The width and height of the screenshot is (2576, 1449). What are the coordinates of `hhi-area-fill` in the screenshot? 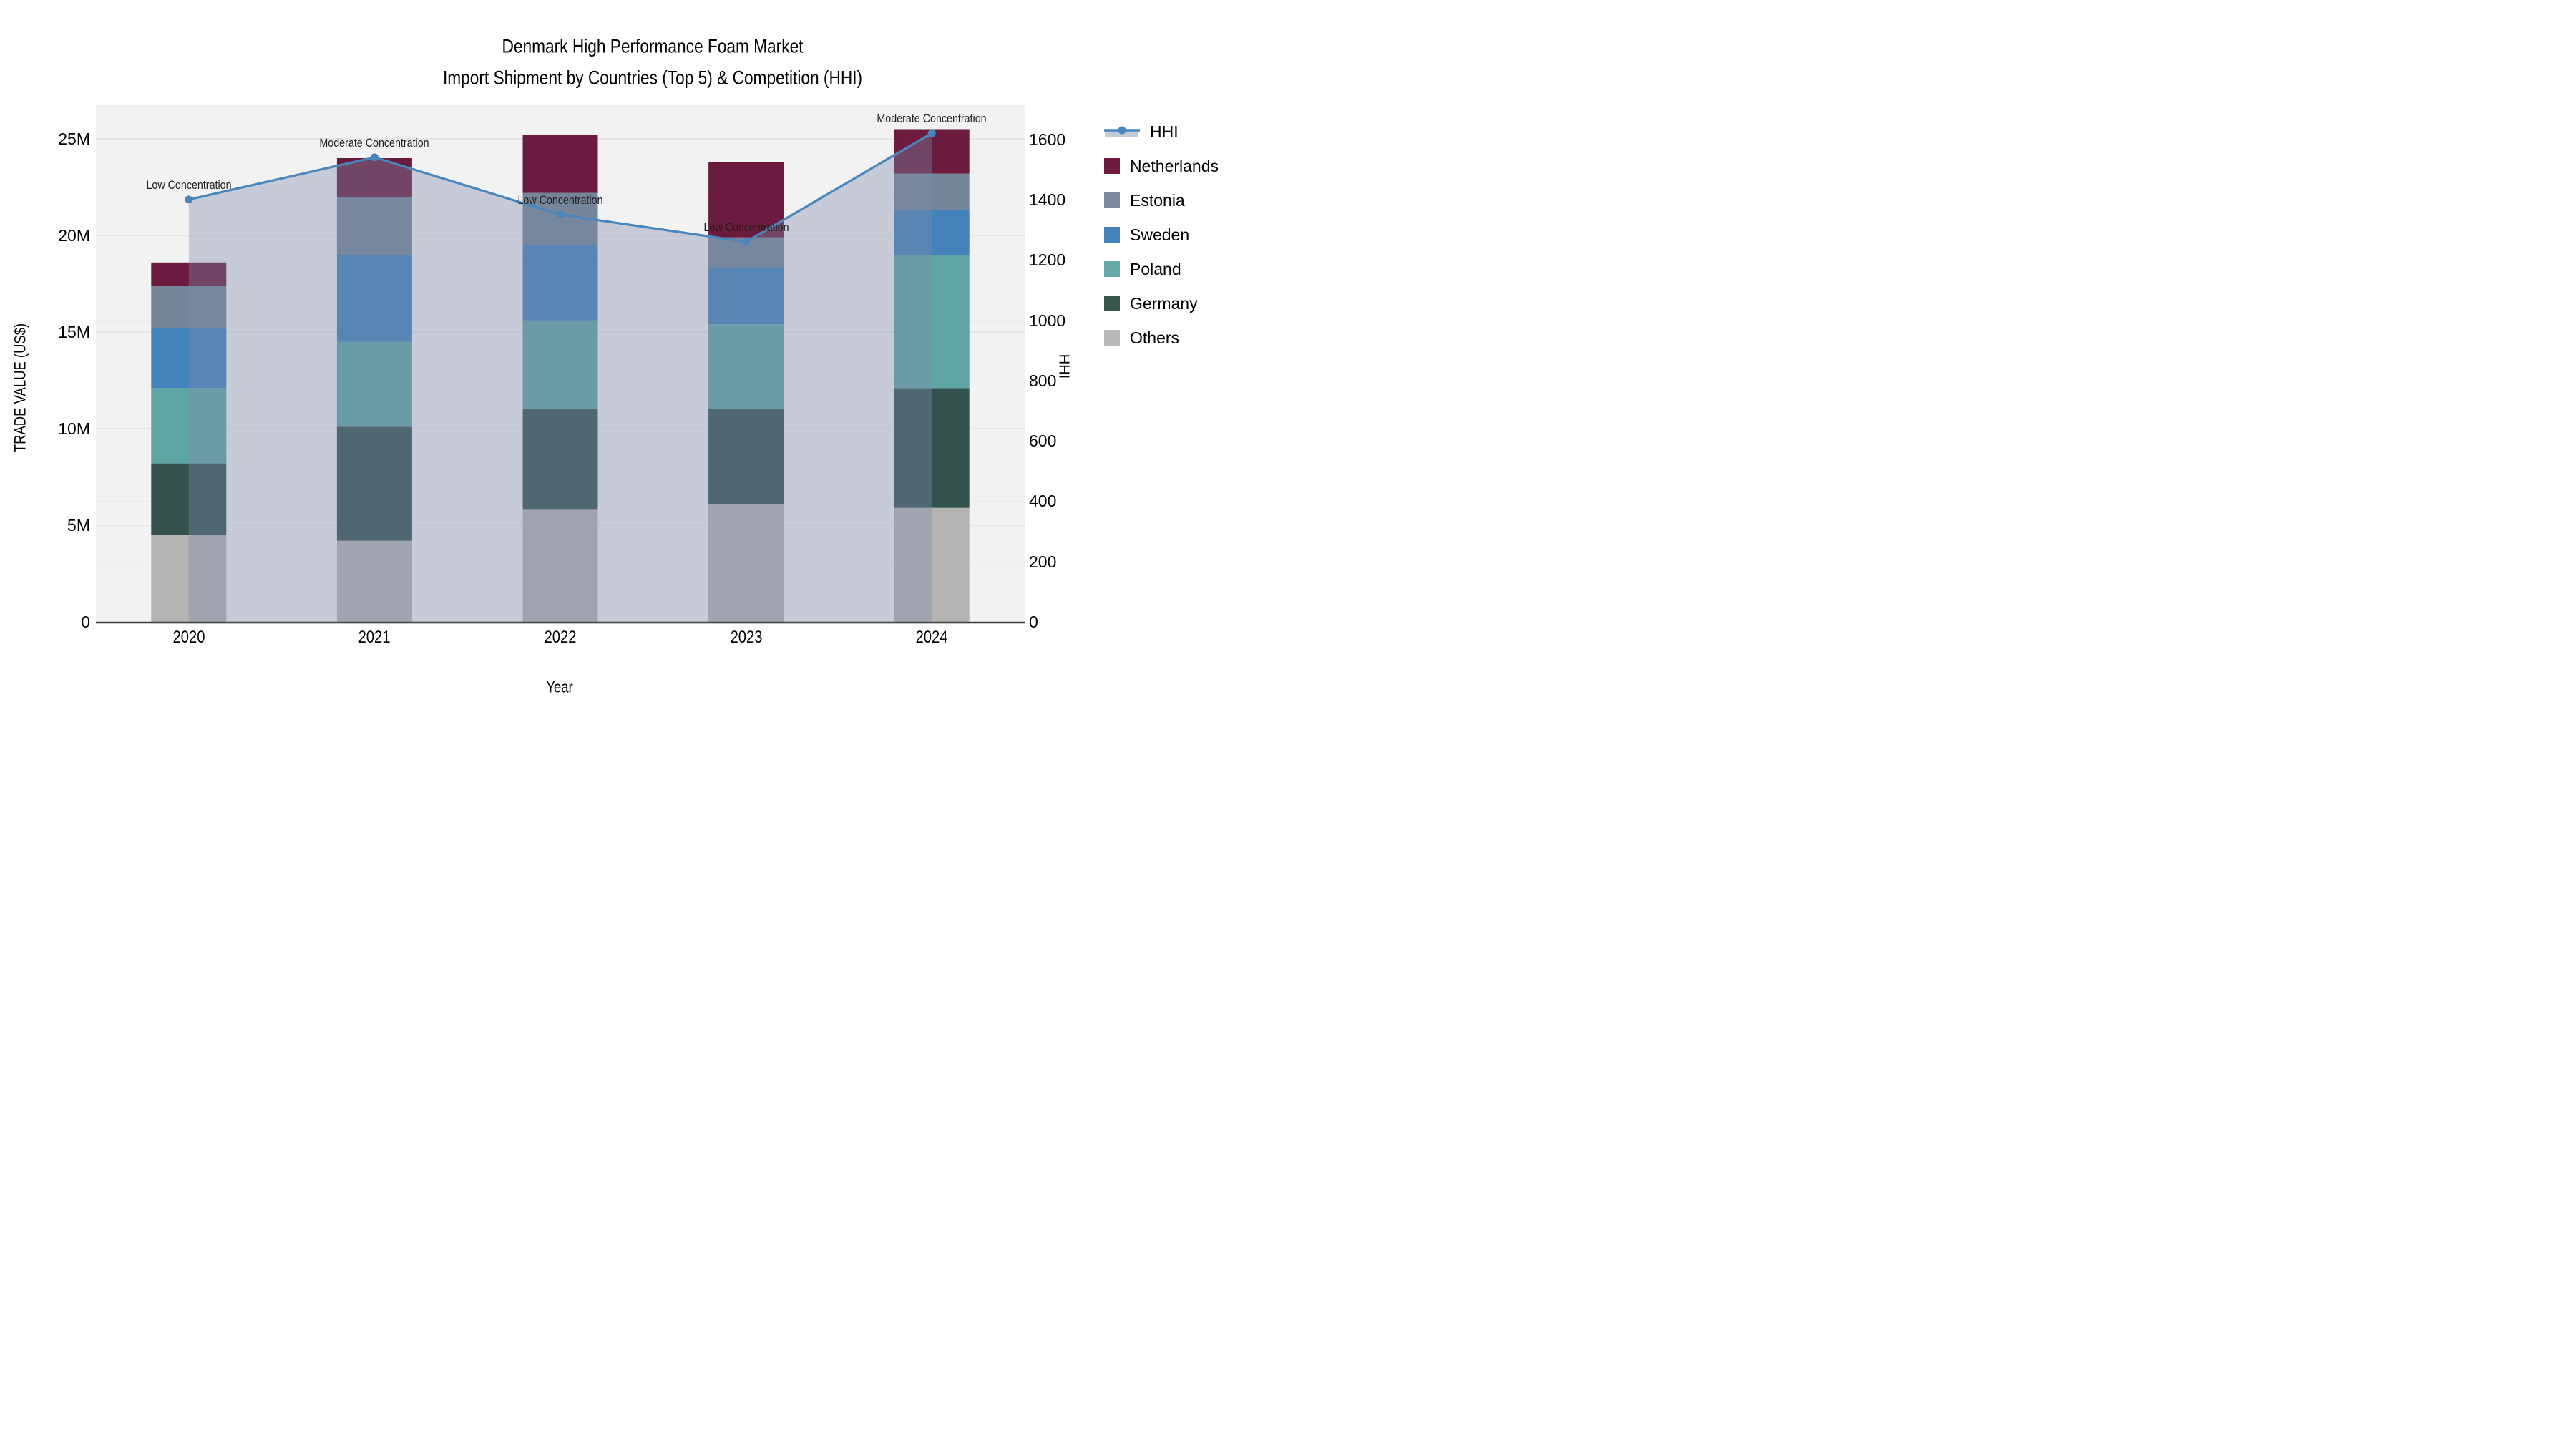 It's located at (560, 378).